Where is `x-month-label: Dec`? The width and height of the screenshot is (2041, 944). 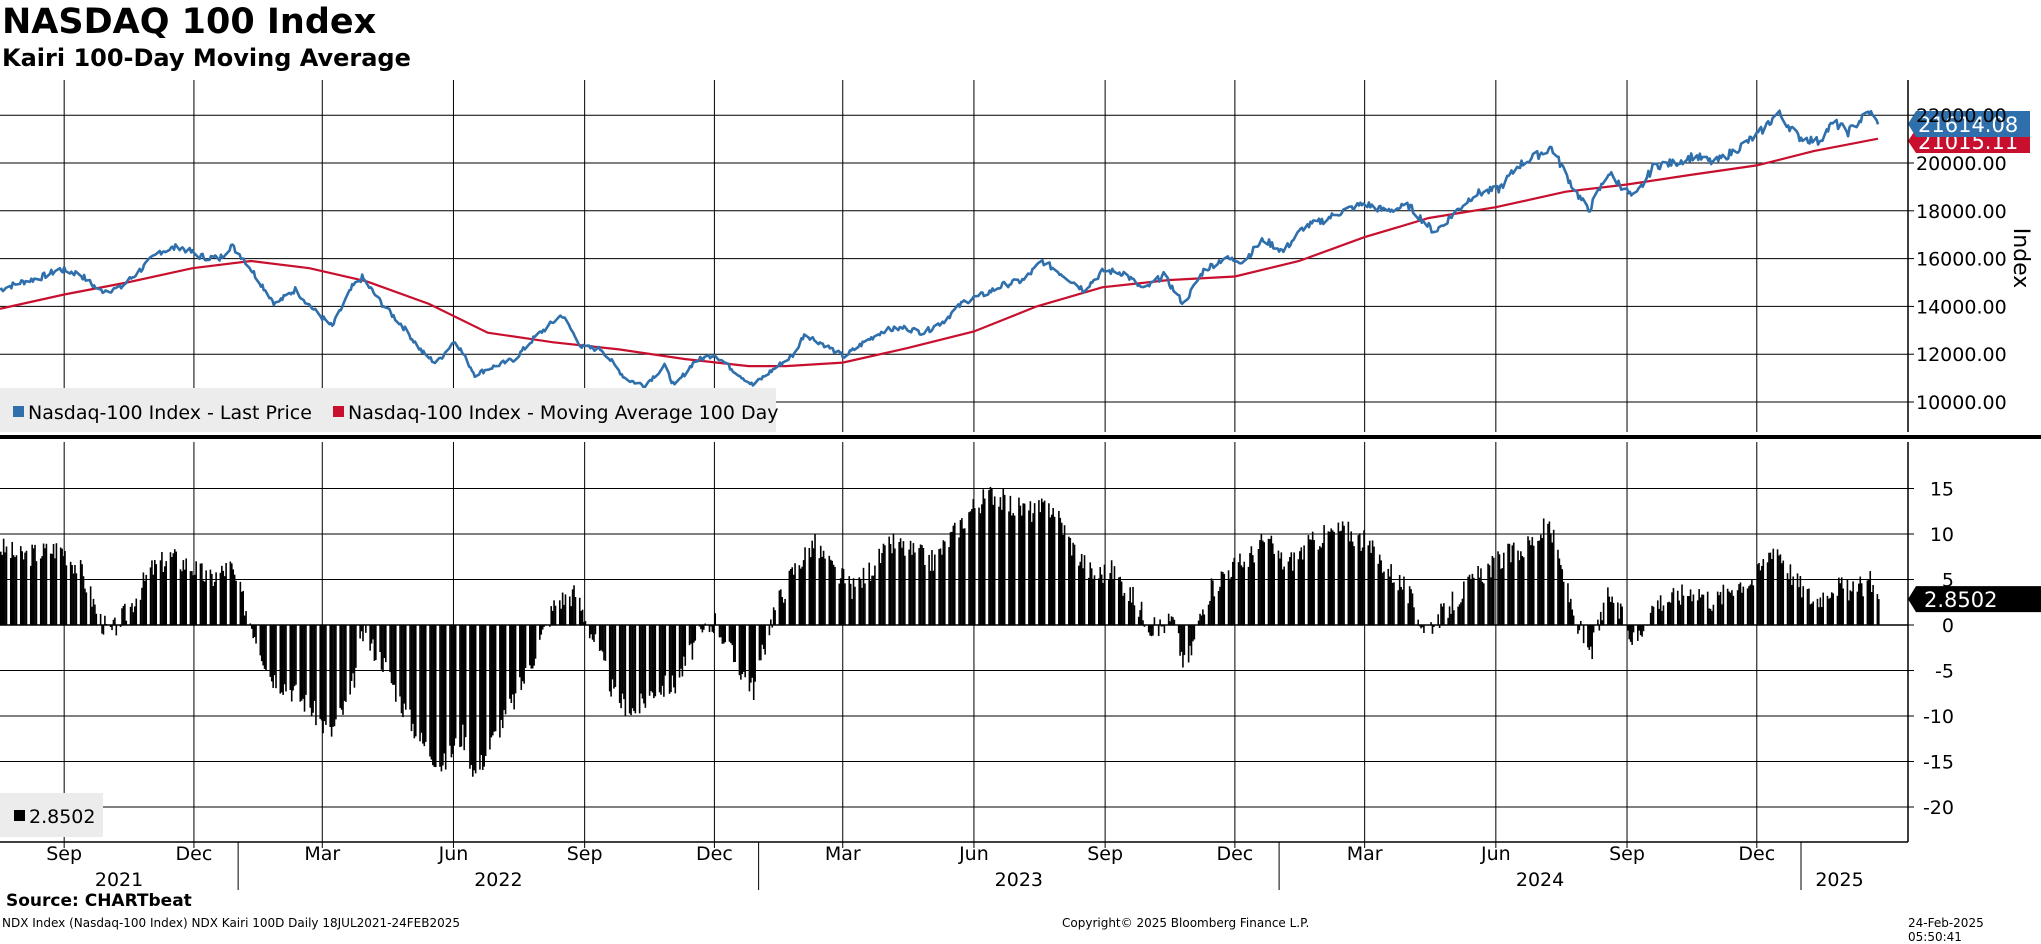 x-month-label: Dec is located at coordinates (714, 854).